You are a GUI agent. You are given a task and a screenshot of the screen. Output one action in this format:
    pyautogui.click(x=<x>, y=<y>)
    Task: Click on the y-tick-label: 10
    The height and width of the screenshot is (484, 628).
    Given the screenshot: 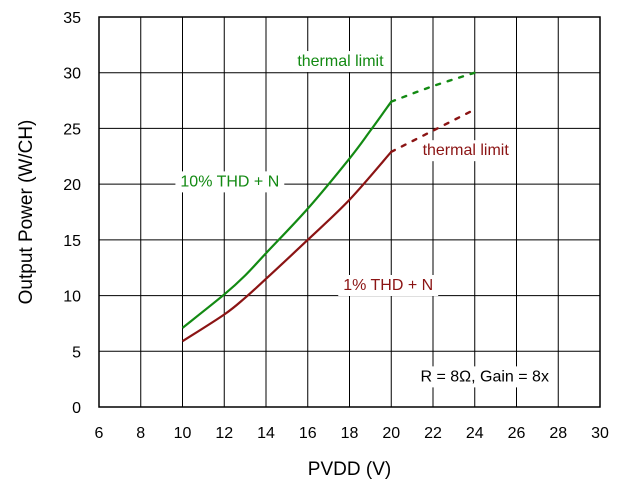 What is the action you would take?
    pyautogui.click(x=72, y=297)
    